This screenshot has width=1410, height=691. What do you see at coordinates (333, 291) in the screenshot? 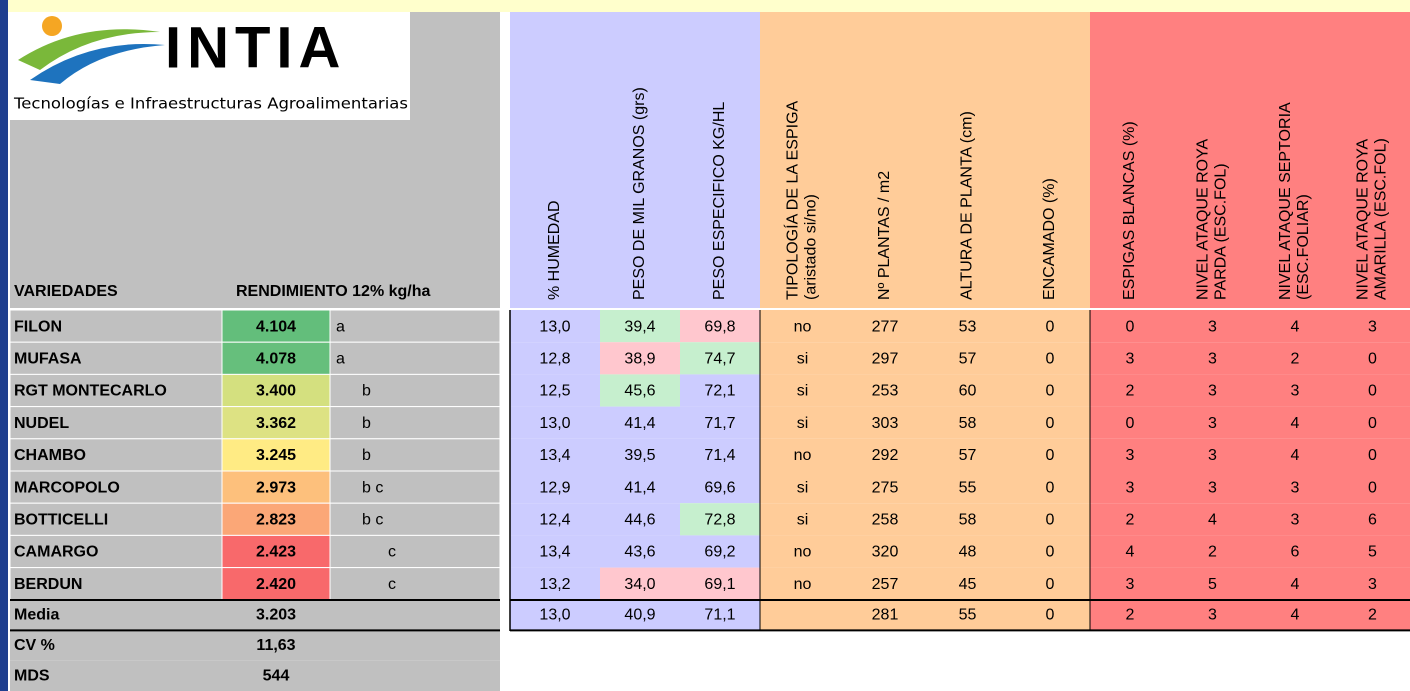
I see `header-label: RENDIMIENTO 12% kg/ha` at bounding box center [333, 291].